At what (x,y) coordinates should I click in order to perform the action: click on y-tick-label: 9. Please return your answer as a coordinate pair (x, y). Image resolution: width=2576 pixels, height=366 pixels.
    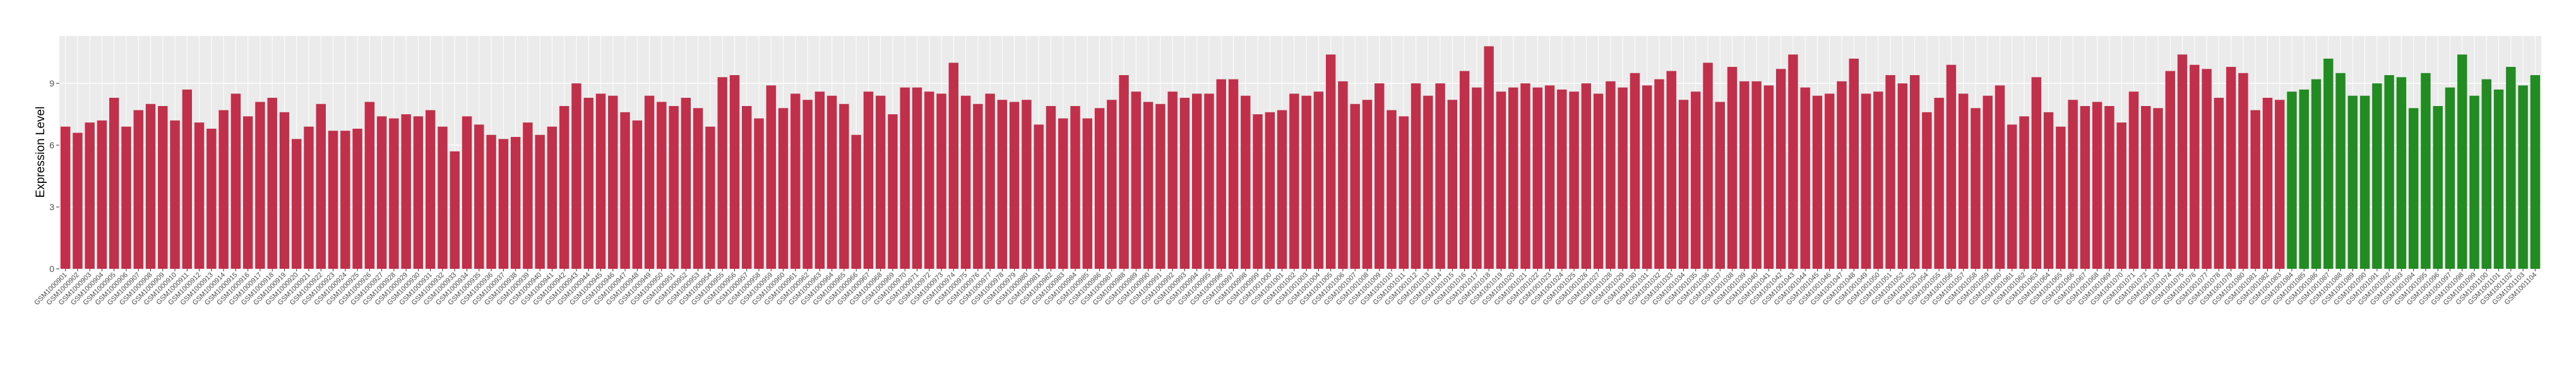
    Looking at the image, I should click on (51, 83).